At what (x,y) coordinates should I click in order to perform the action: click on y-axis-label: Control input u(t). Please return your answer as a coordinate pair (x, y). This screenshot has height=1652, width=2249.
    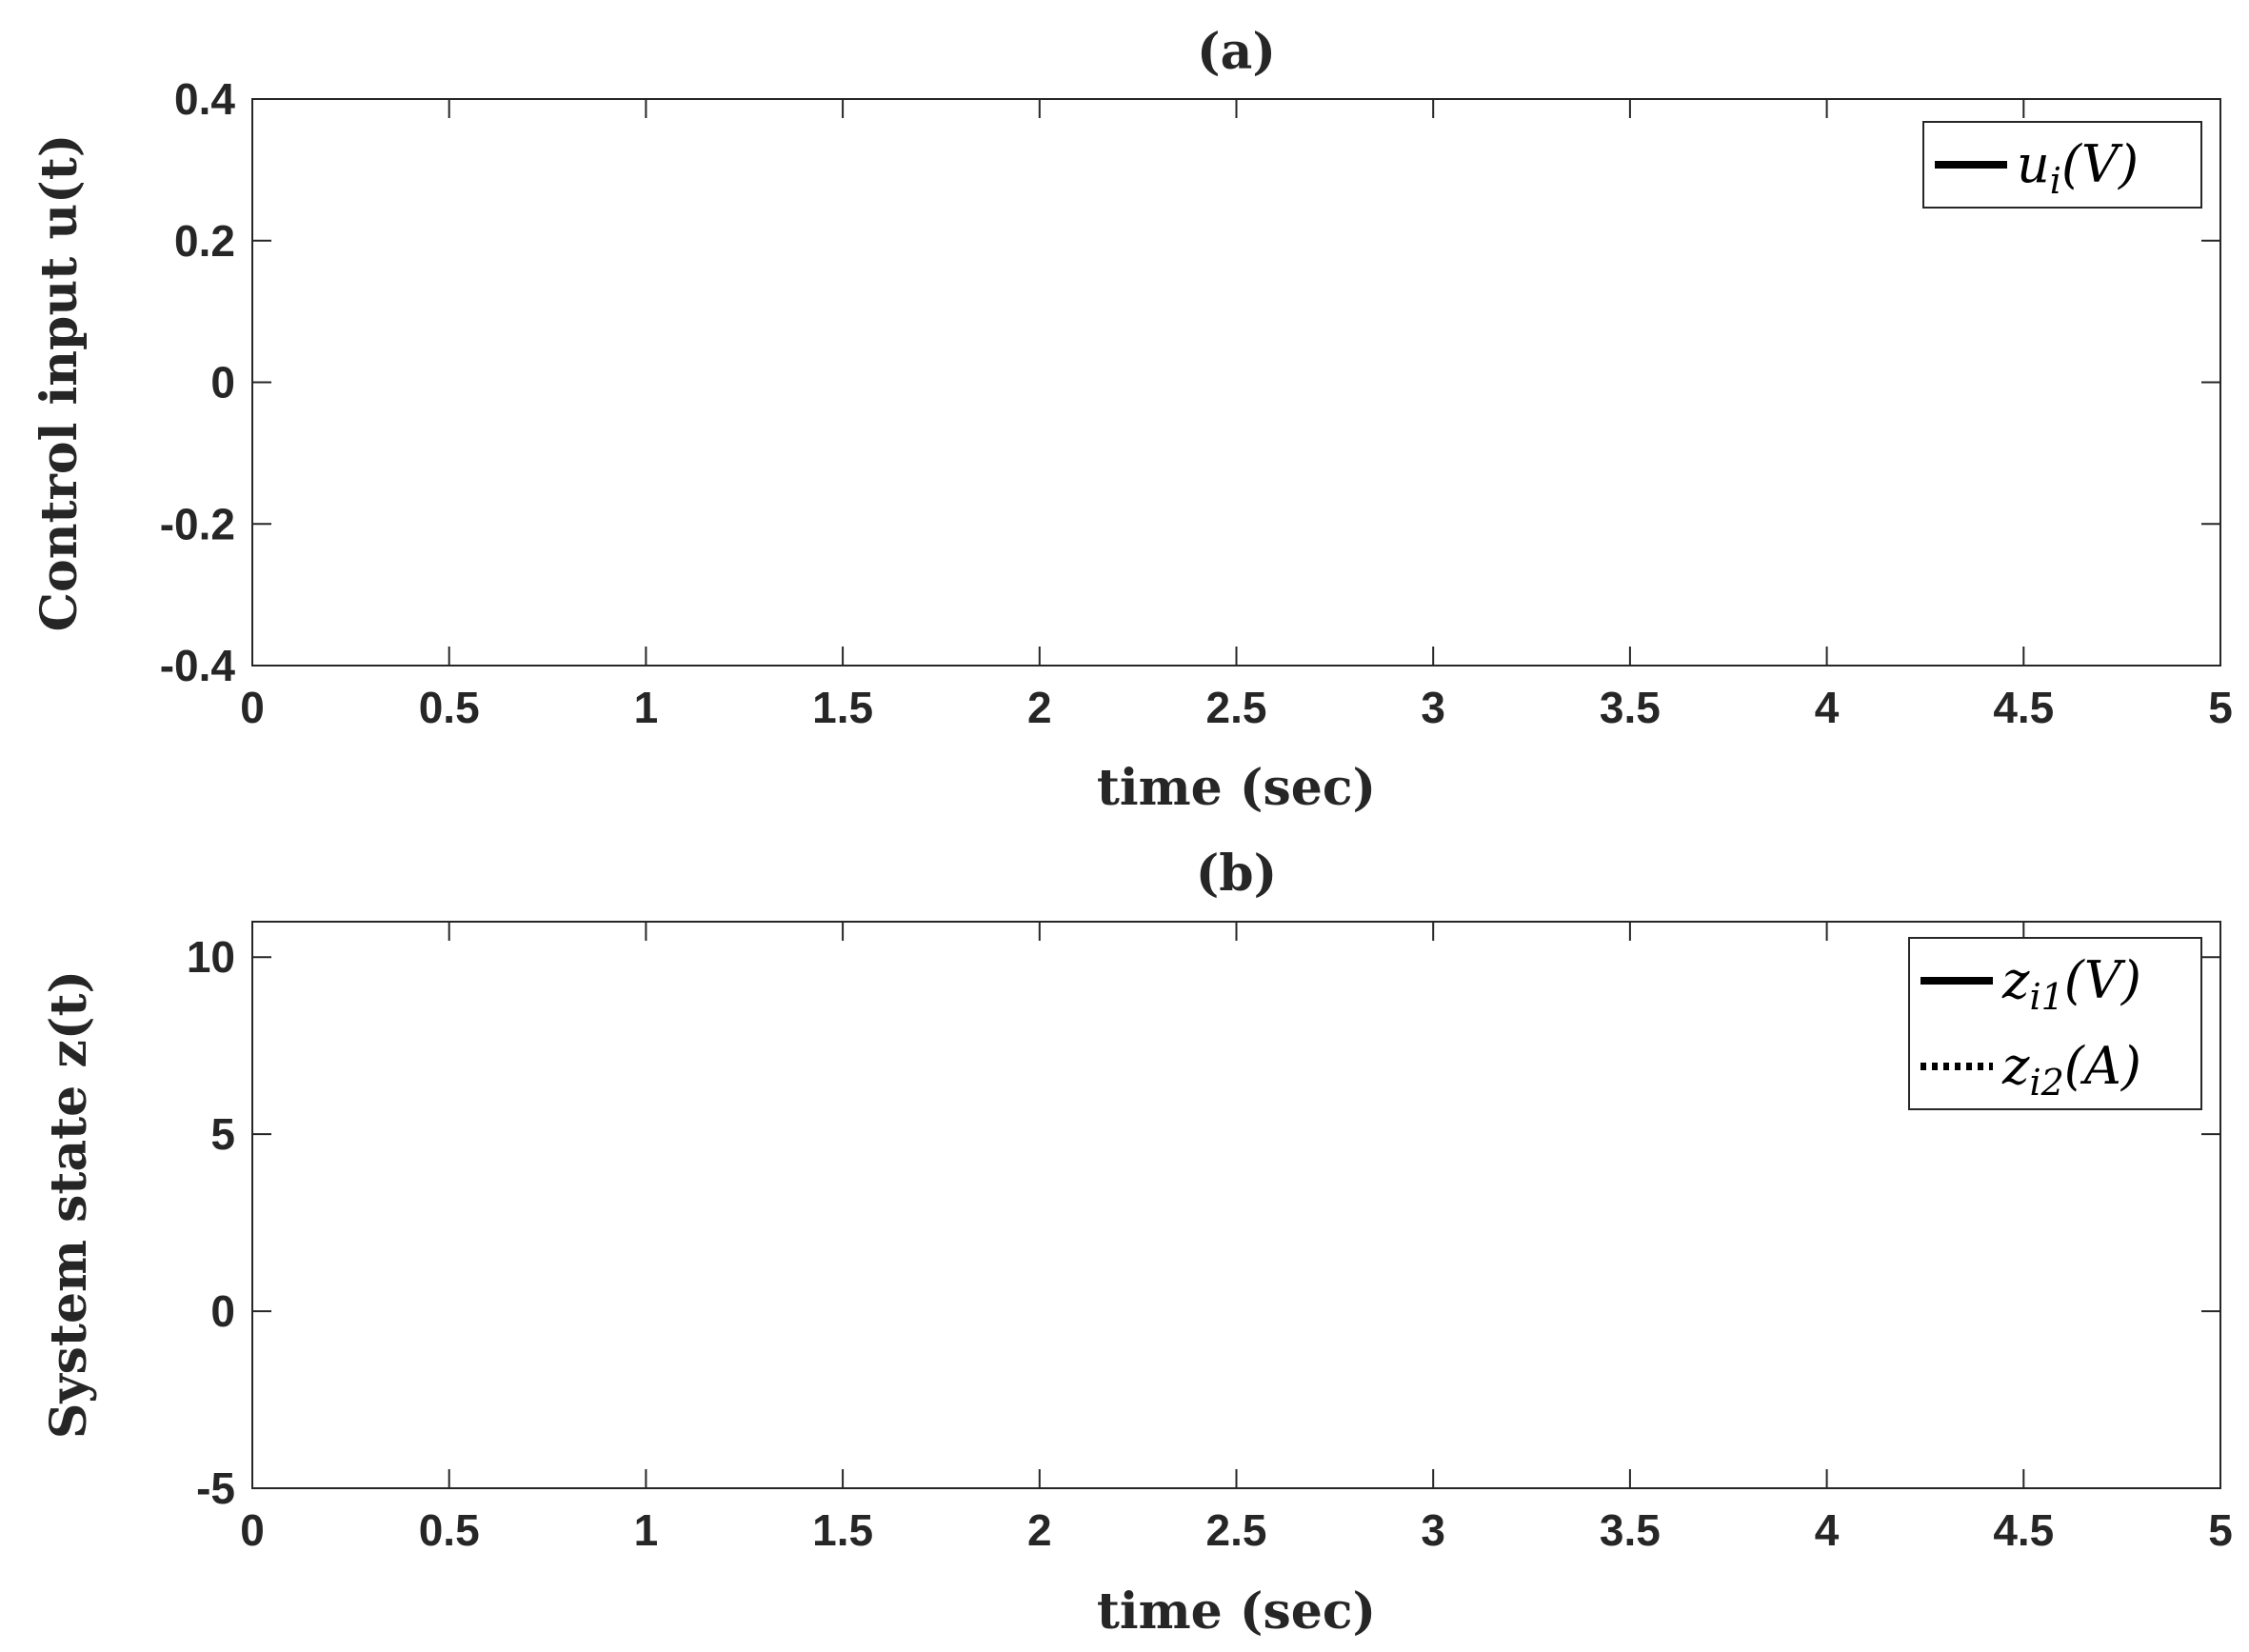
    Looking at the image, I should click on (60, 383).